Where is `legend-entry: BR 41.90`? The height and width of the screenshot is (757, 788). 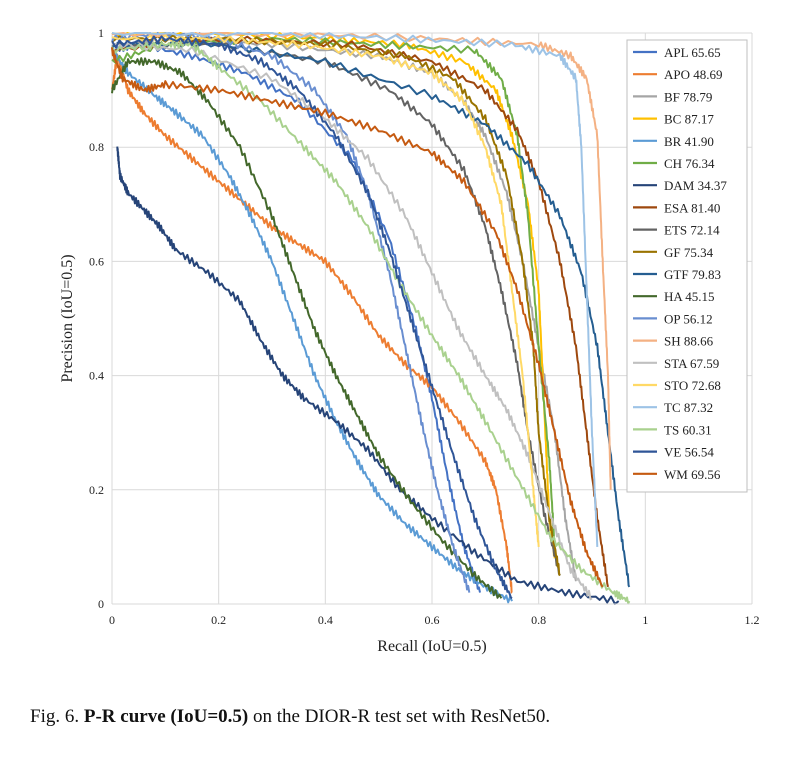
legend-entry: BR 41.90 is located at coordinates (689, 141).